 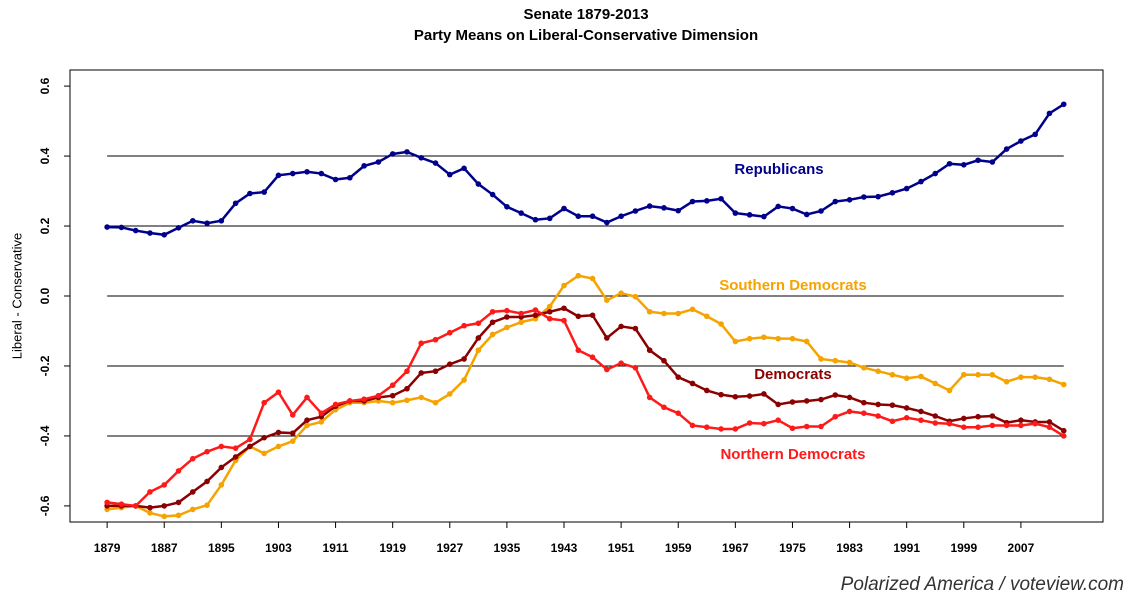 What do you see at coordinates (1021, 548) in the screenshot?
I see `x-tick-label: 2007` at bounding box center [1021, 548].